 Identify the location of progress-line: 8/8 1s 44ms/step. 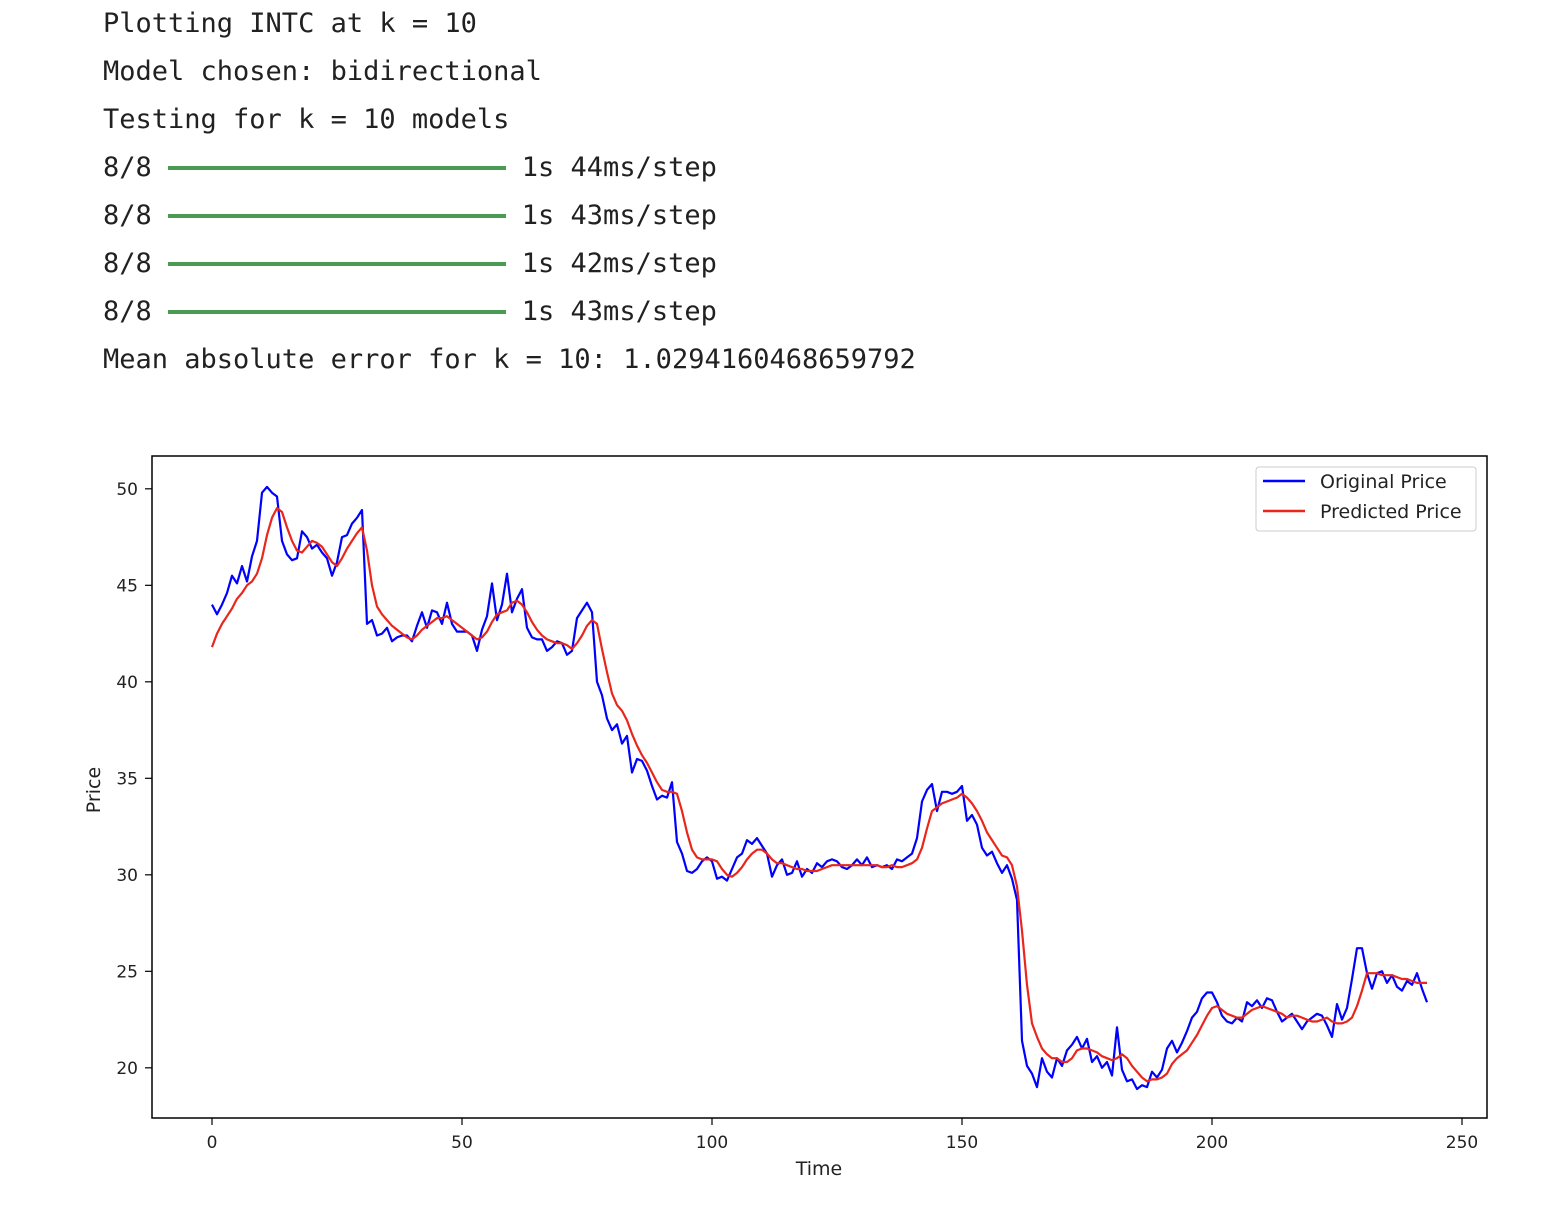
(753, 168).